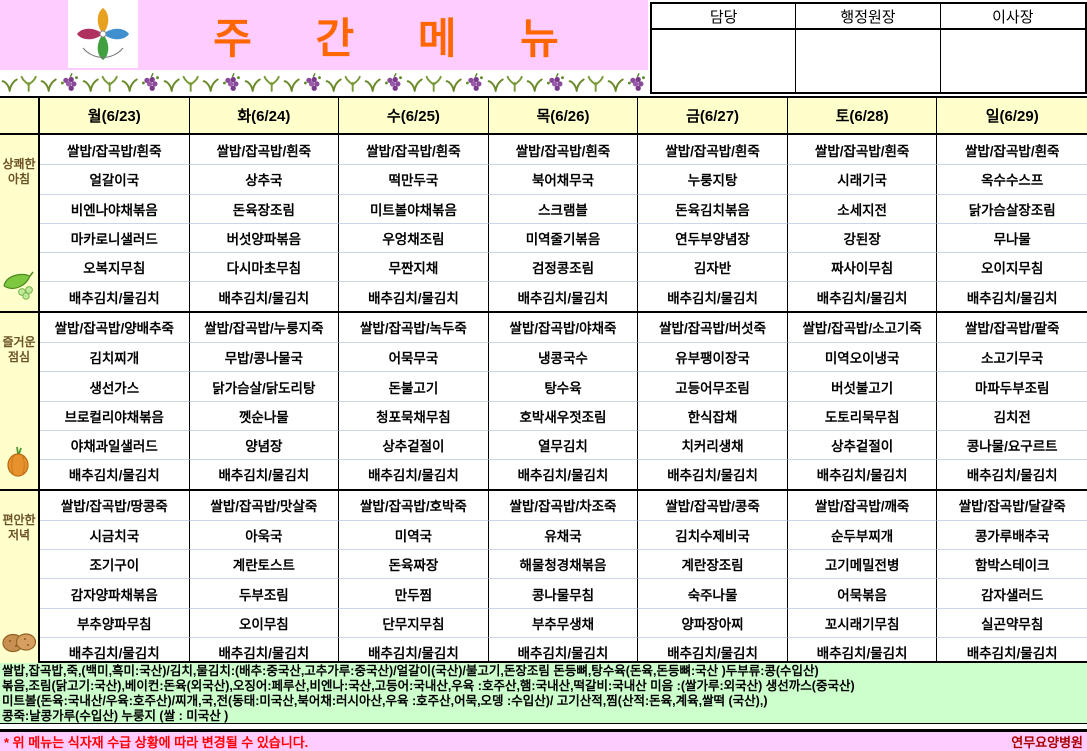 The image size is (1087, 751). Describe the element at coordinates (563, 386) in the screenshot. I see `menu-cell: 탕수육` at that location.